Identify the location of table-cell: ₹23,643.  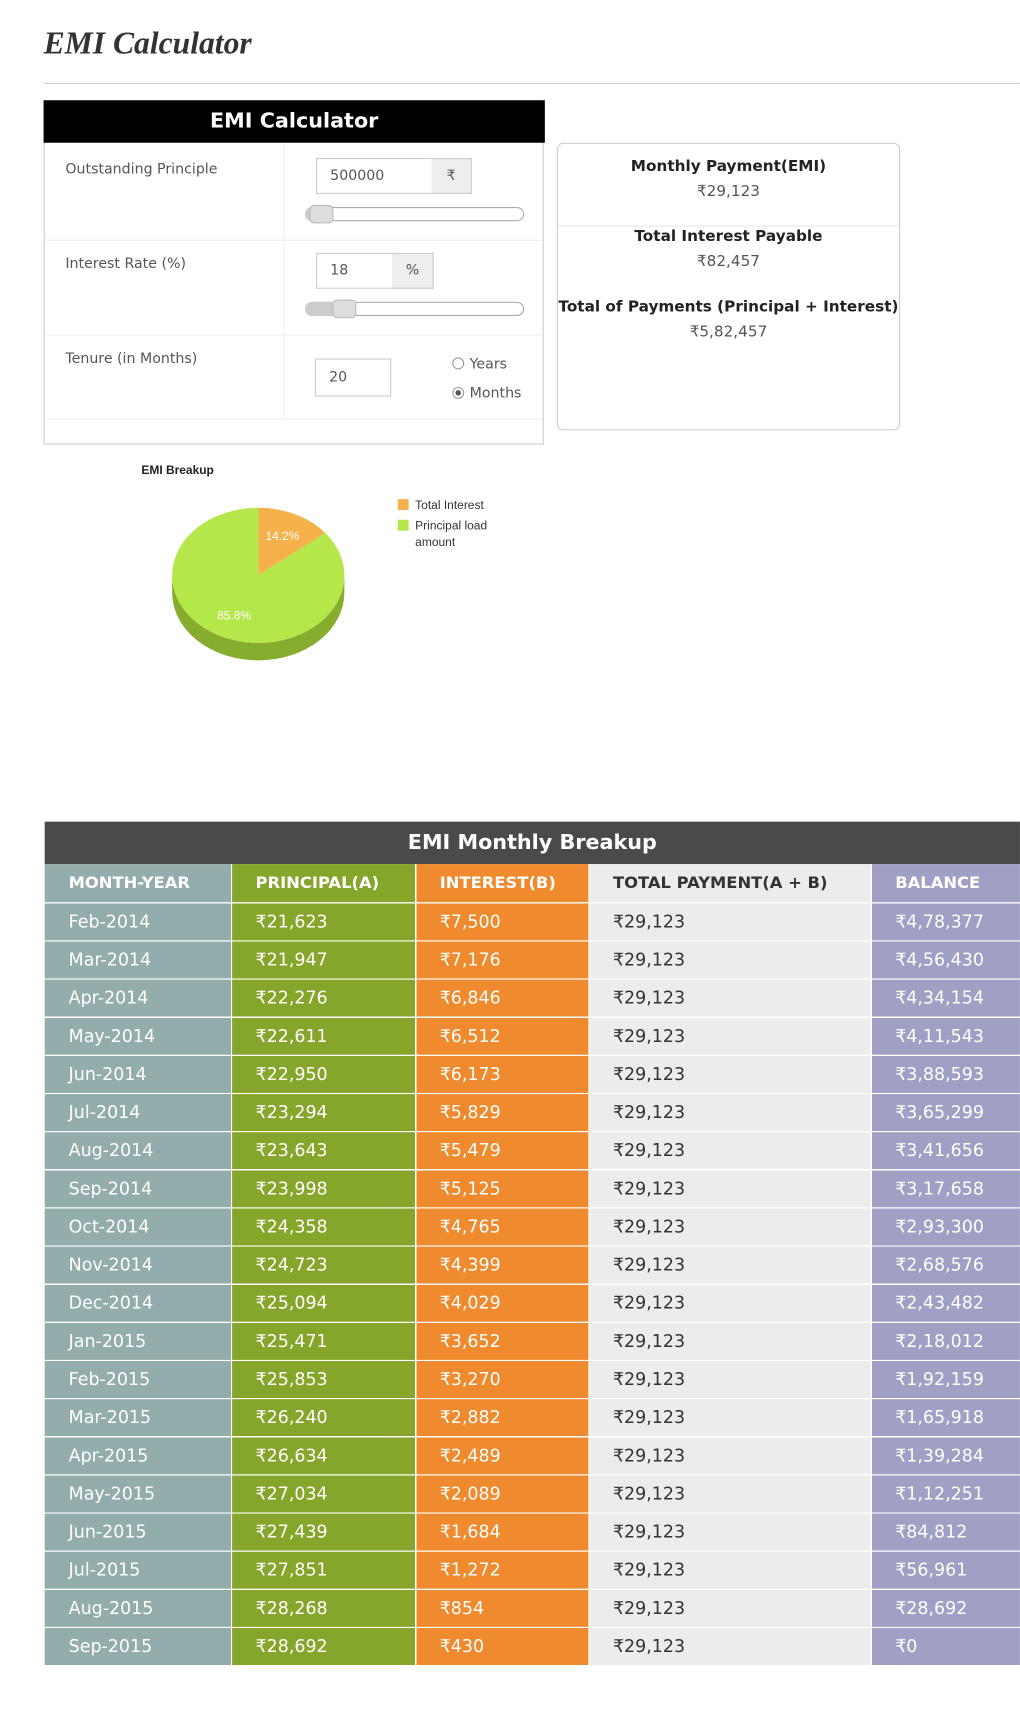
(323, 1150).